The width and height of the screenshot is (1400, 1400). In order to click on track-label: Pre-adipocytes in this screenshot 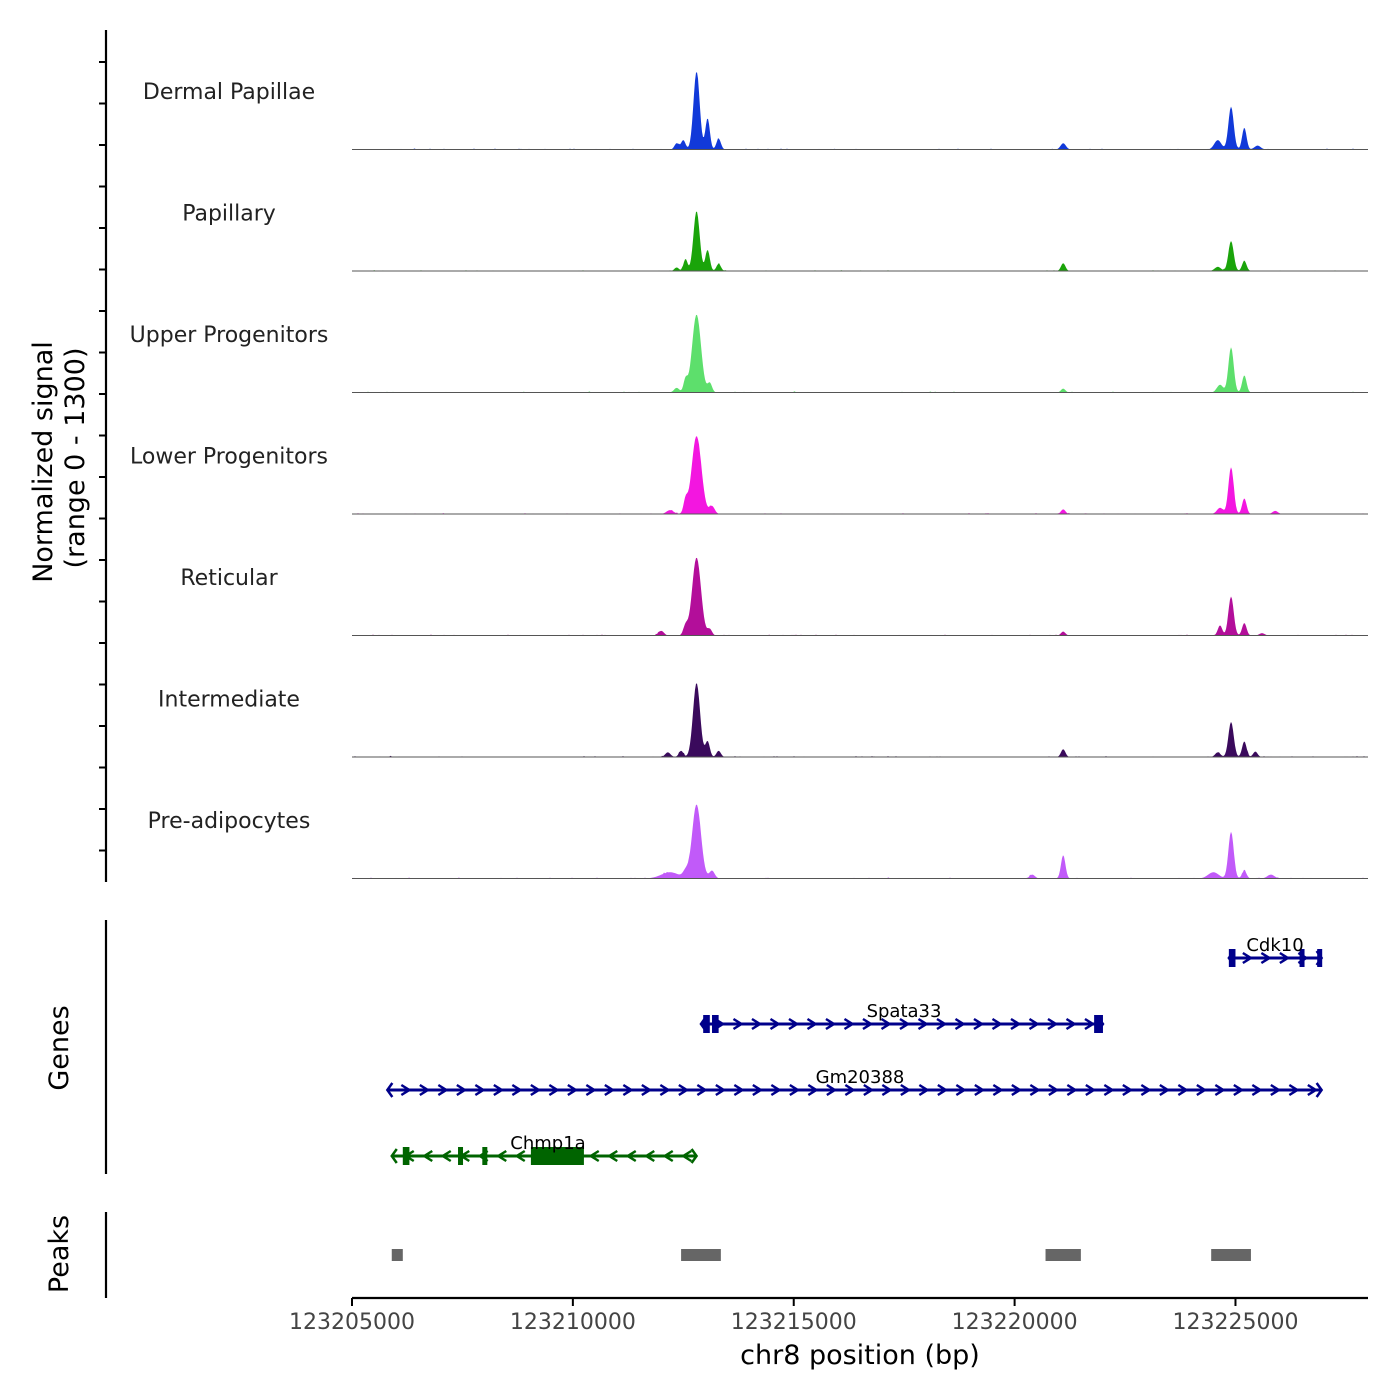, I will do `click(229, 821)`.